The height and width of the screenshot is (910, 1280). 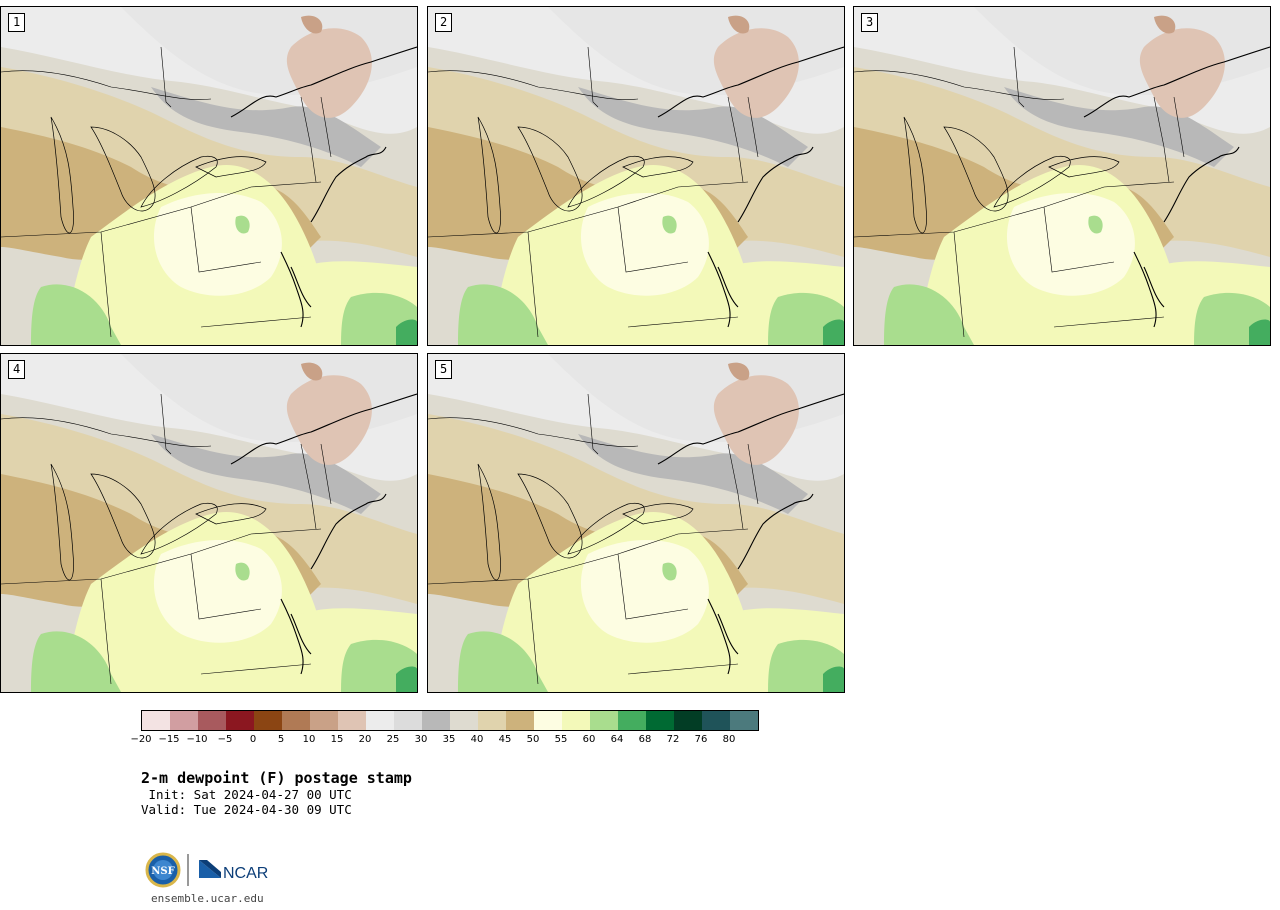 What do you see at coordinates (169, 739) in the screenshot?
I see `colorbar-tick: −15` at bounding box center [169, 739].